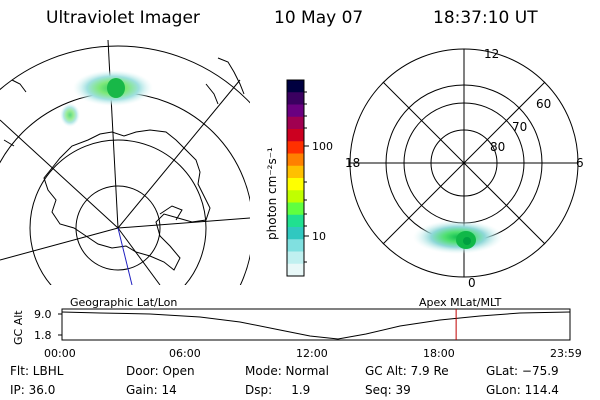 This screenshot has width=600, height=400. I want to click on glat-info: GLat: −75.9, so click(522, 371).